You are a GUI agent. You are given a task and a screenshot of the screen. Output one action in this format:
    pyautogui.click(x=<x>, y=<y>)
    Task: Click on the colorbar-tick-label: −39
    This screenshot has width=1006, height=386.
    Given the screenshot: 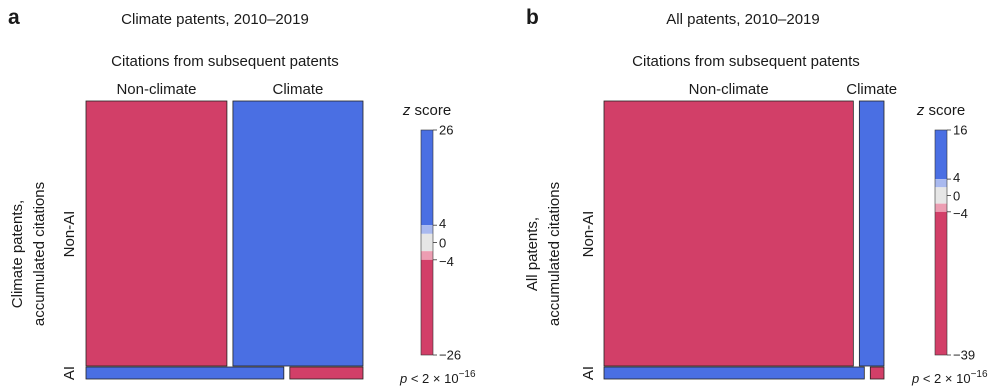 What is the action you would take?
    pyautogui.click(x=964, y=355)
    